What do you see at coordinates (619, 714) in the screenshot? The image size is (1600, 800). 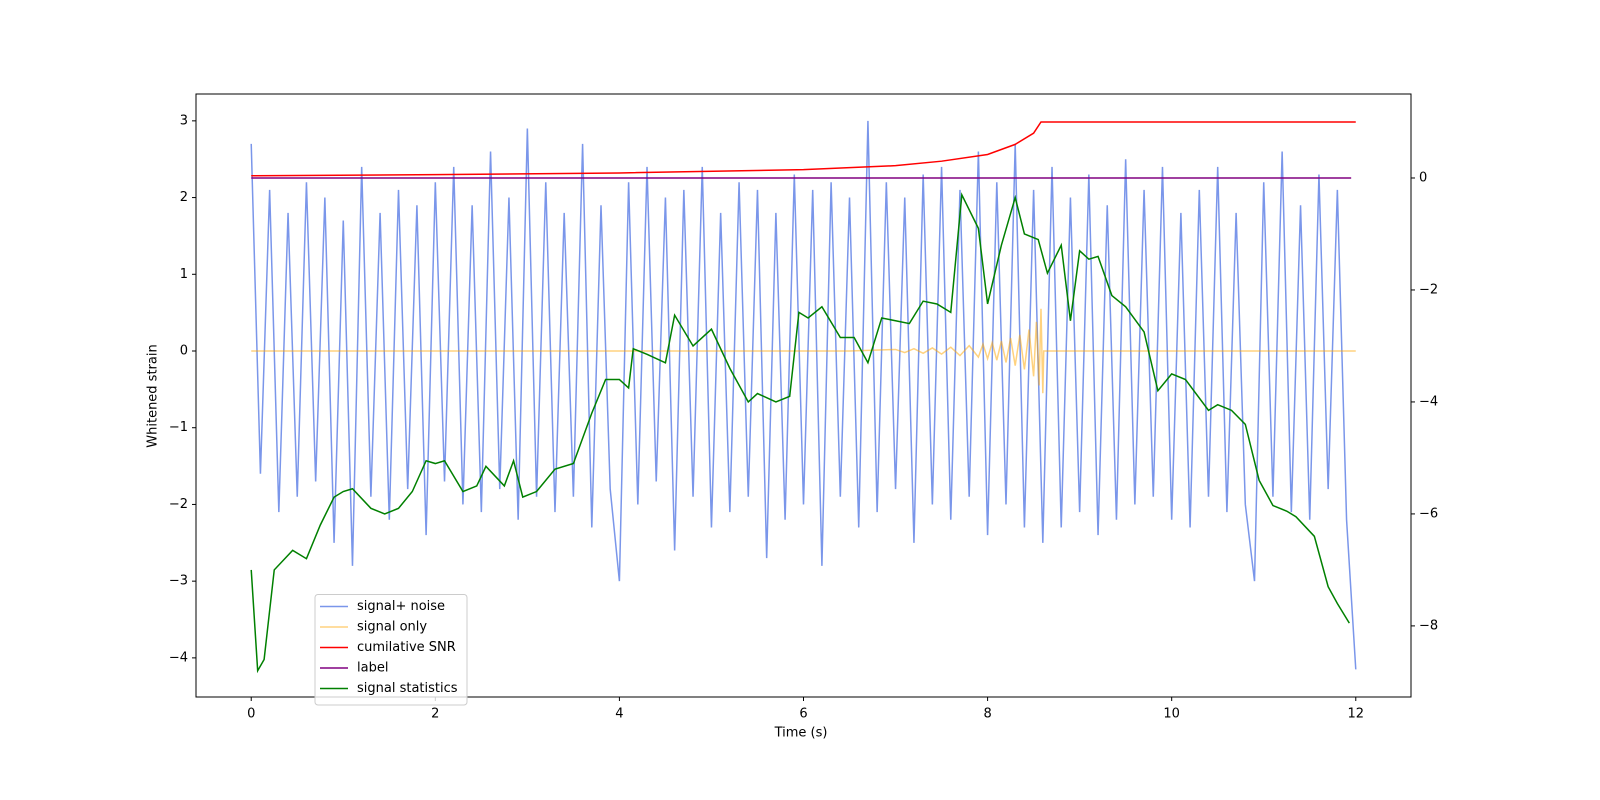 I see `x-tick-label: 4` at bounding box center [619, 714].